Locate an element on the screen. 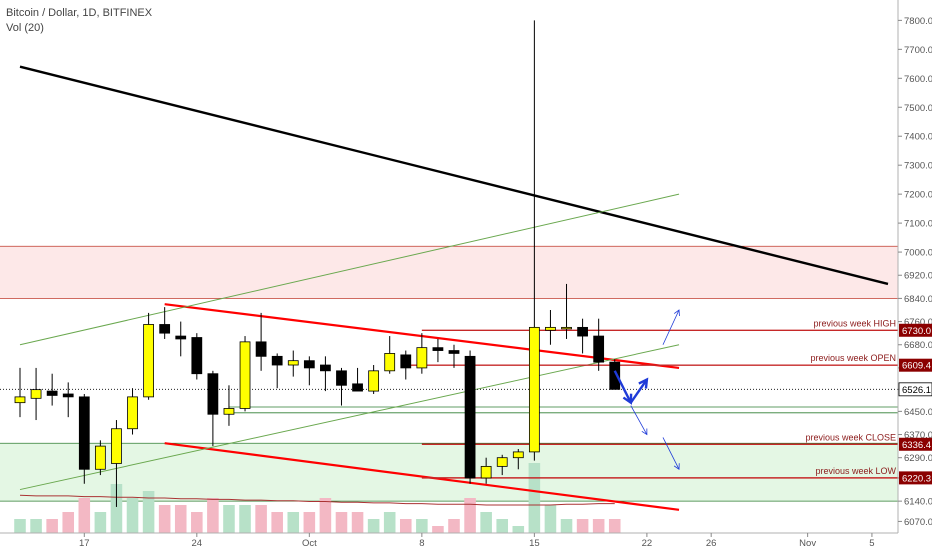  time-tick-label: 8 is located at coordinates (421, 543).